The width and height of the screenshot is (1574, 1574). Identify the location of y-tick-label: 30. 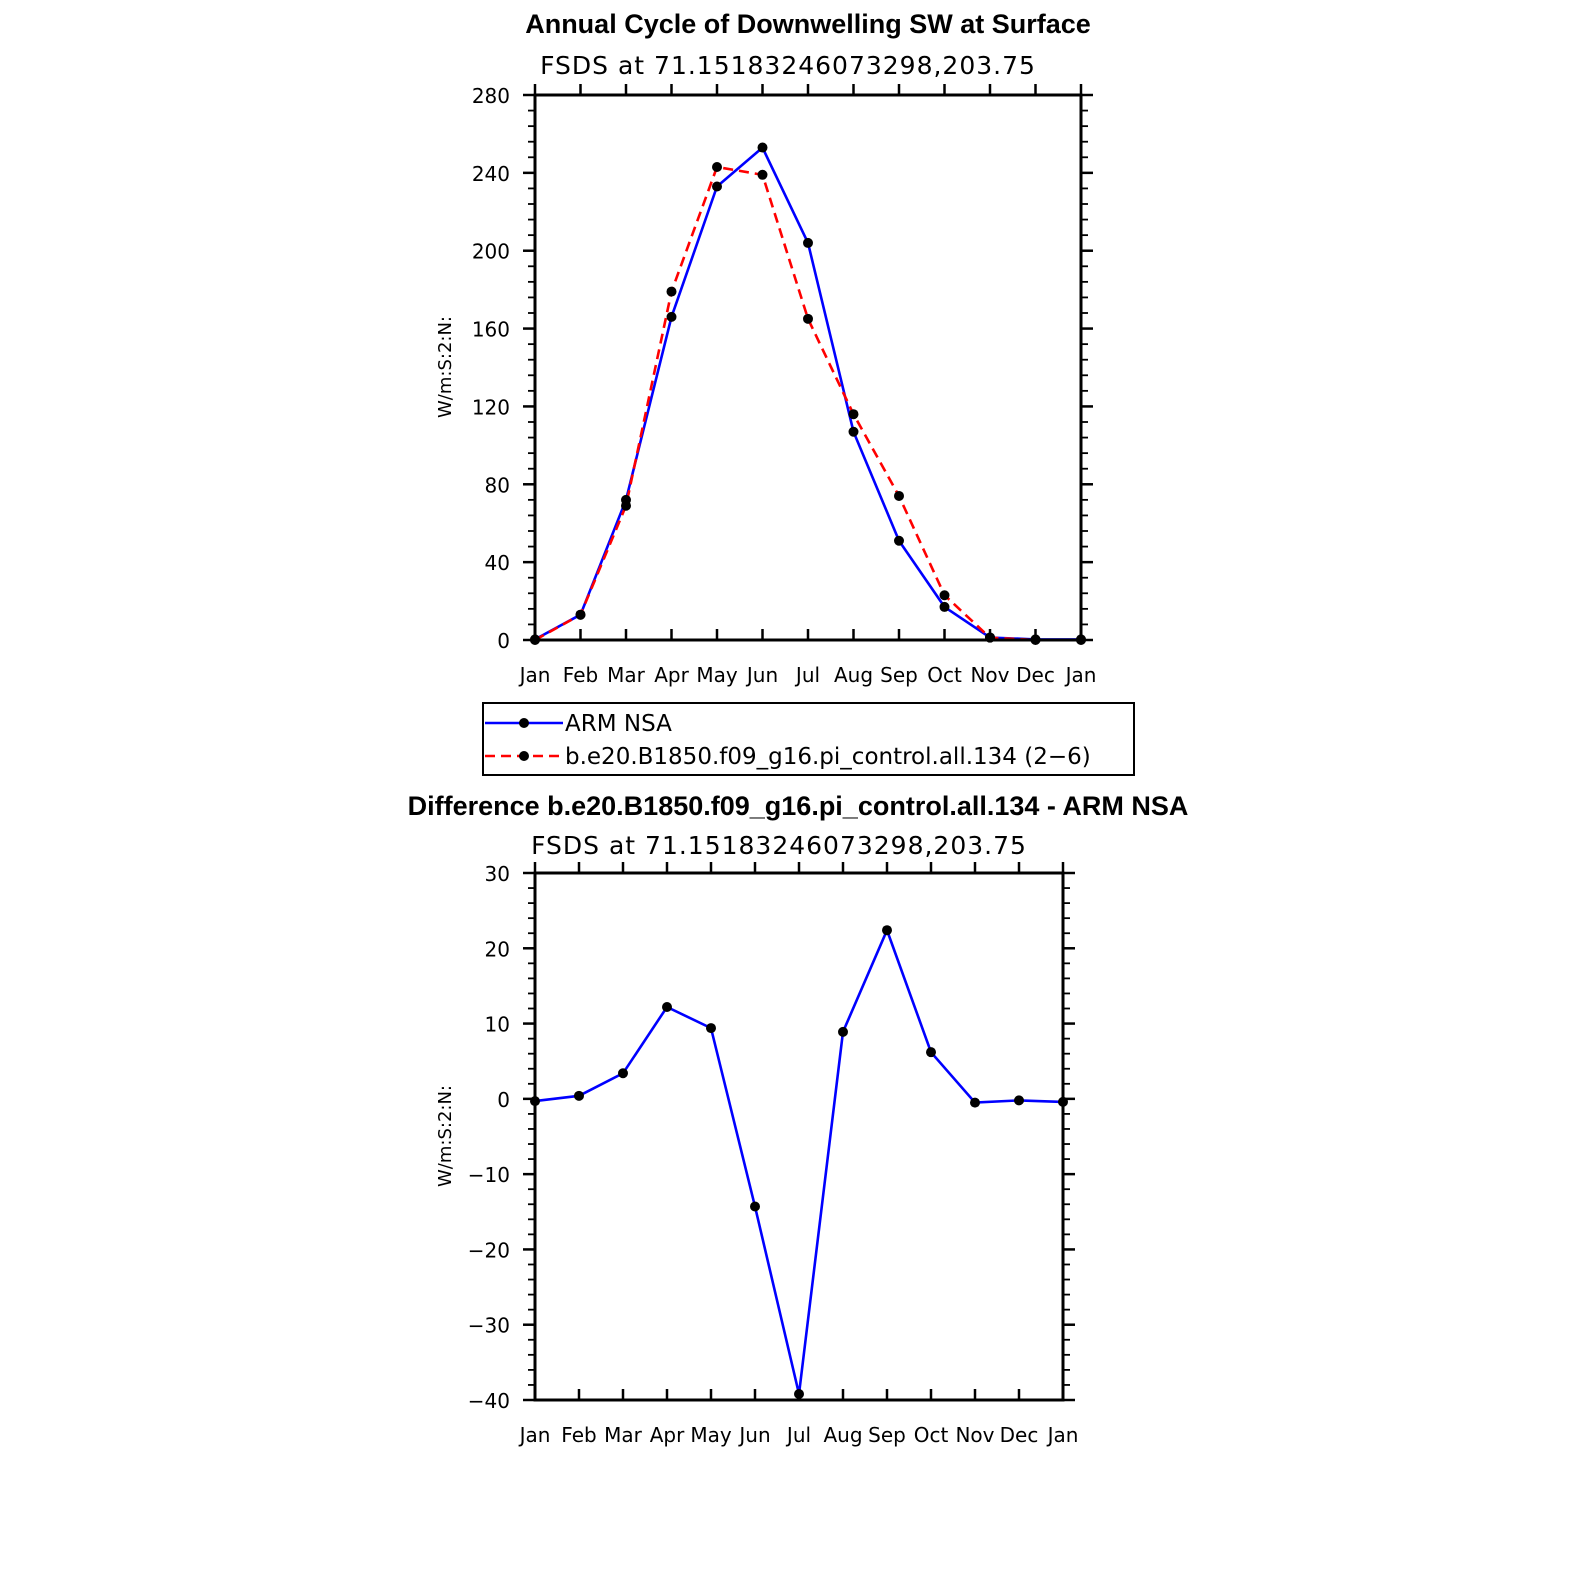
(497, 874).